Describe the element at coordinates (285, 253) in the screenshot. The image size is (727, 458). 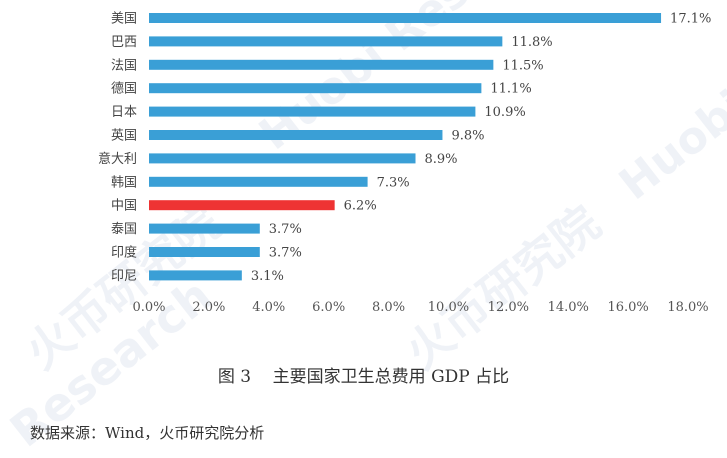
I see `value-label-10: 3.7%` at that location.